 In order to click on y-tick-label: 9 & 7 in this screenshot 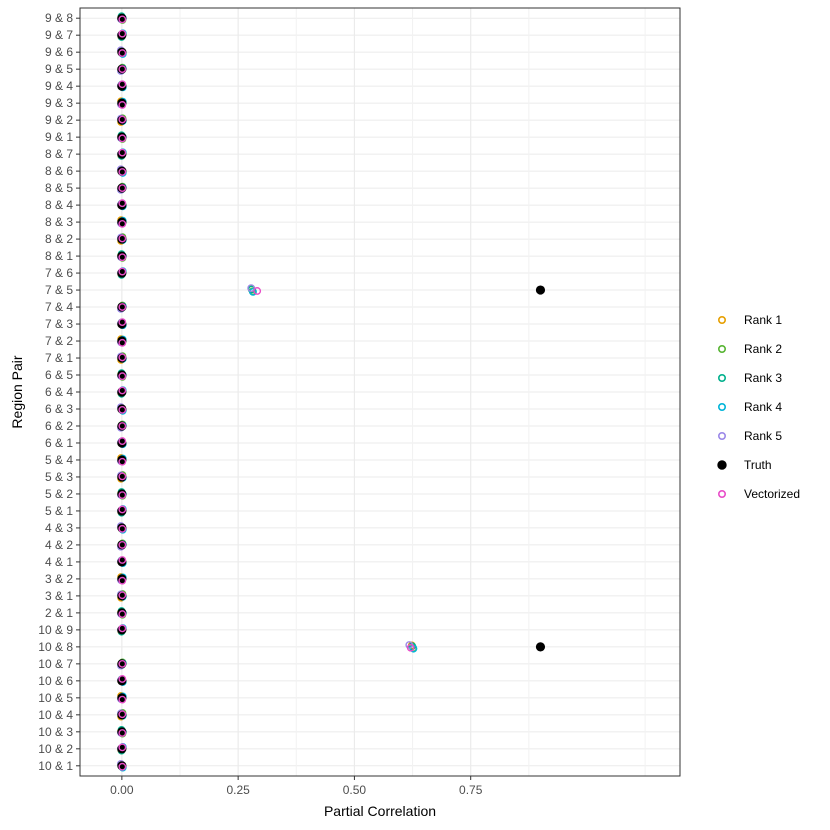, I will do `click(59, 35)`.